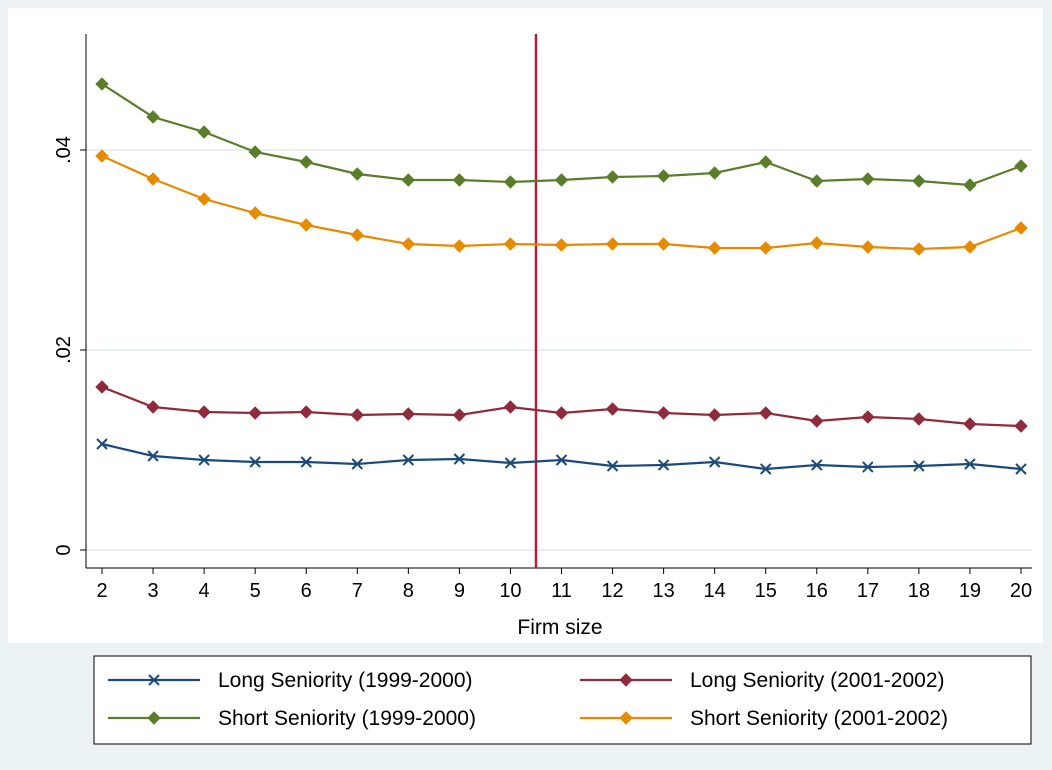 The width and height of the screenshot is (1052, 770). Describe the element at coordinates (715, 591) in the screenshot. I see `x-tick-label: 14` at that location.